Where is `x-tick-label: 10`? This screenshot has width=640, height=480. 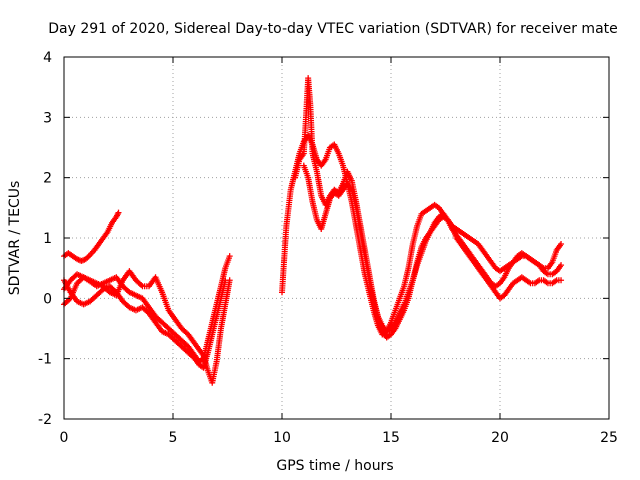
x-tick-label: 10 is located at coordinates (282, 438).